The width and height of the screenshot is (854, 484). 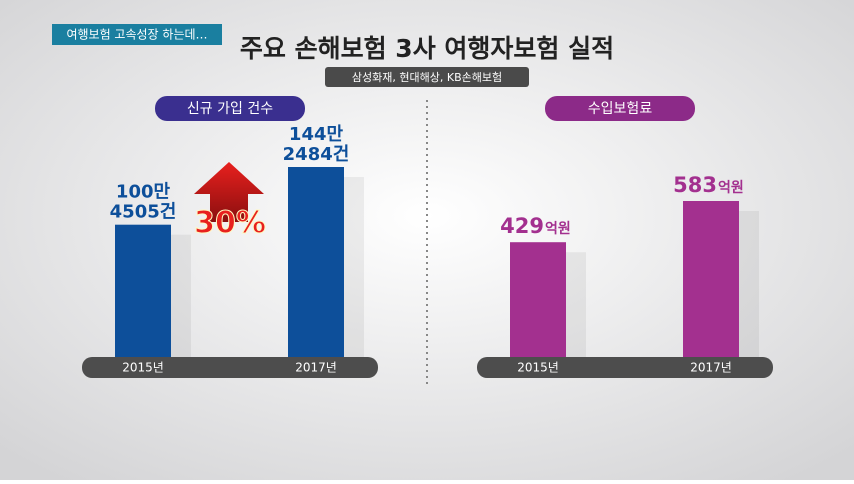 What do you see at coordinates (522, 226) in the screenshot?
I see `value-label: 429` at bounding box center [522, 226].